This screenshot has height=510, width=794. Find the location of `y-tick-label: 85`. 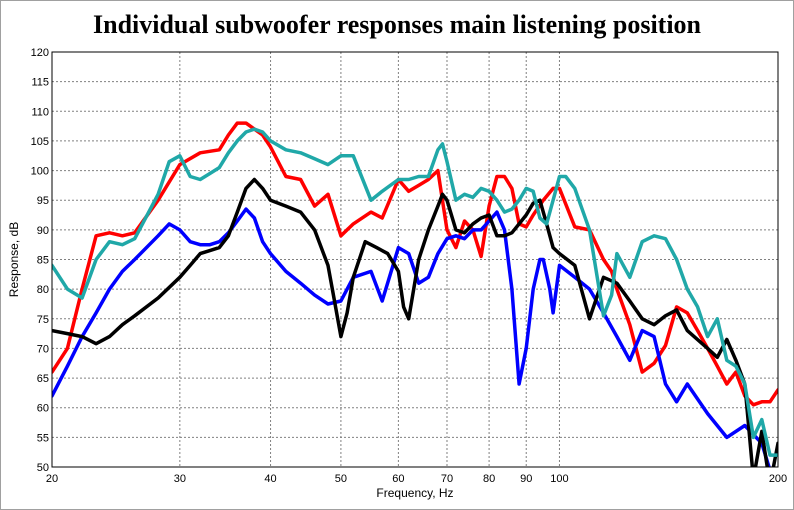

y-tick-label: 85 is located at coordinates (43, 261).